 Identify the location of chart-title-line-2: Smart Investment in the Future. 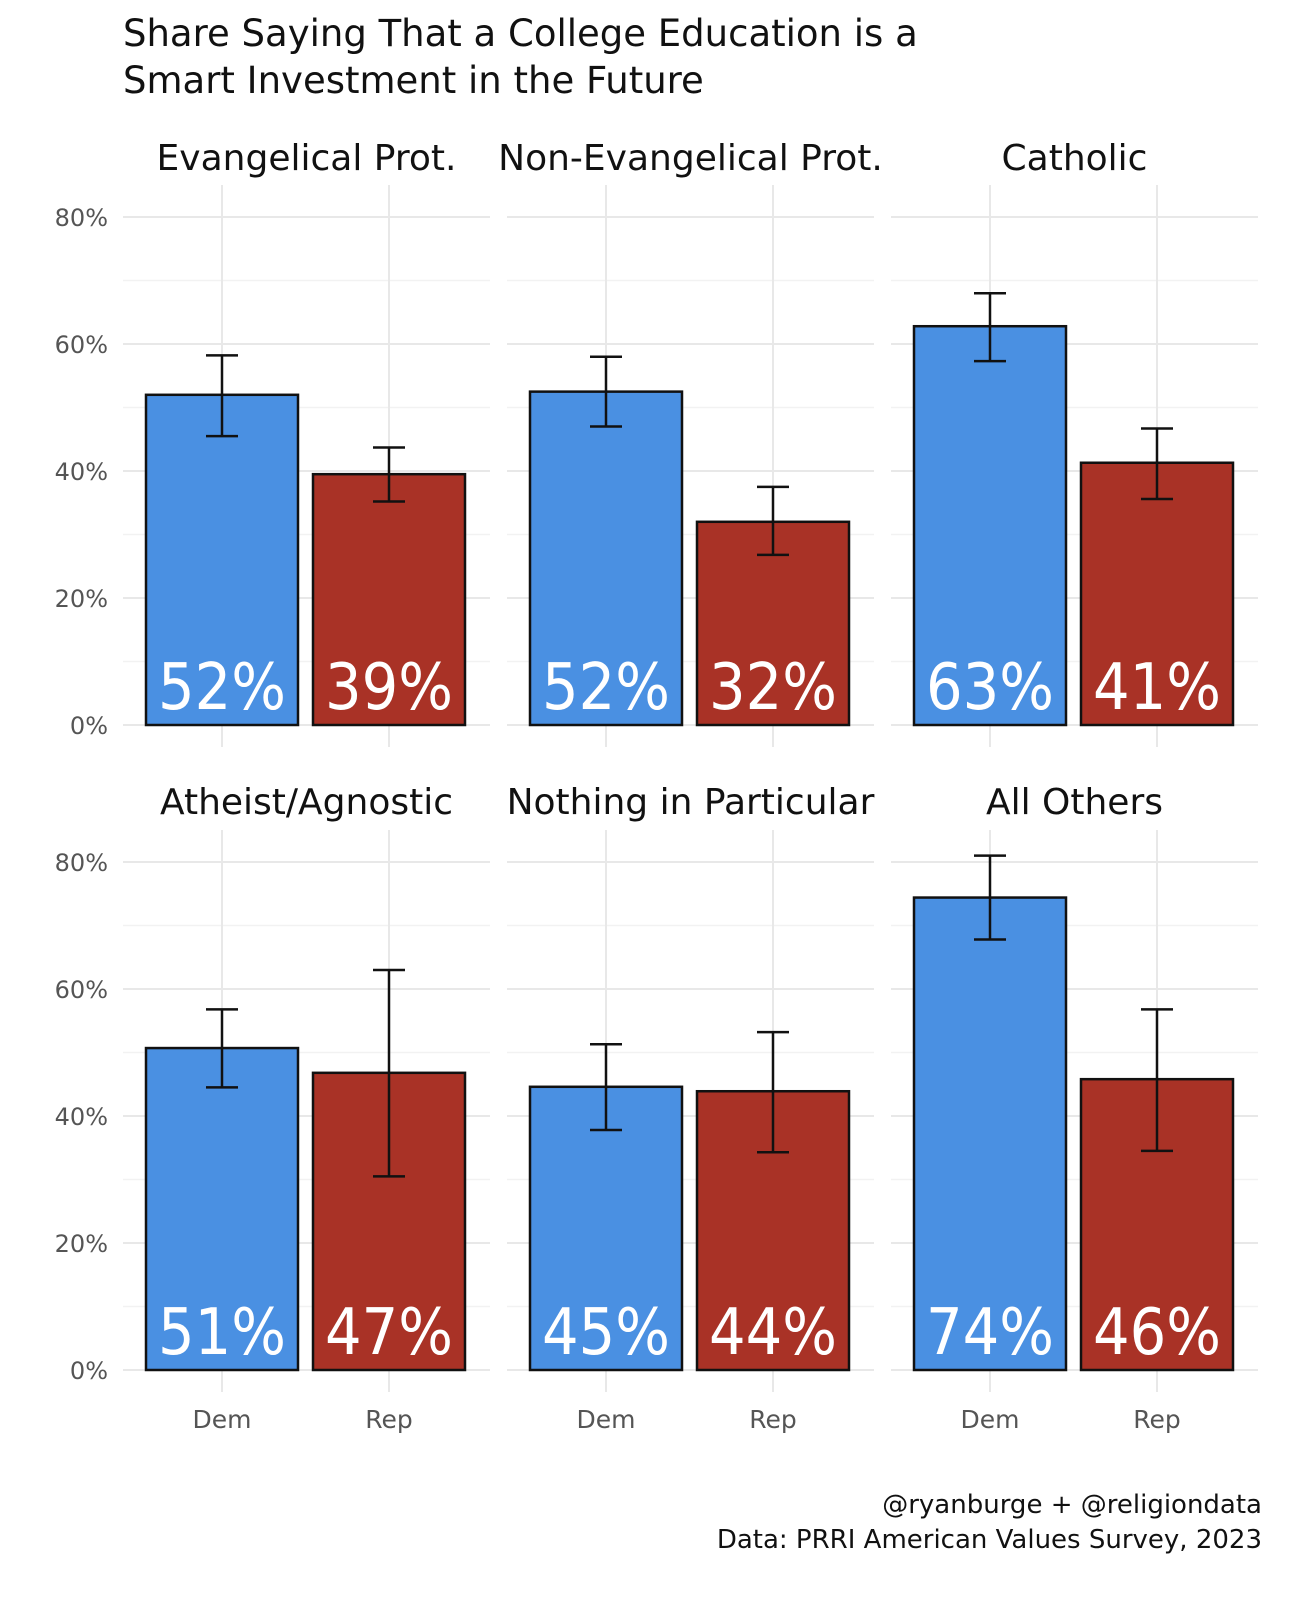
(413, 80).